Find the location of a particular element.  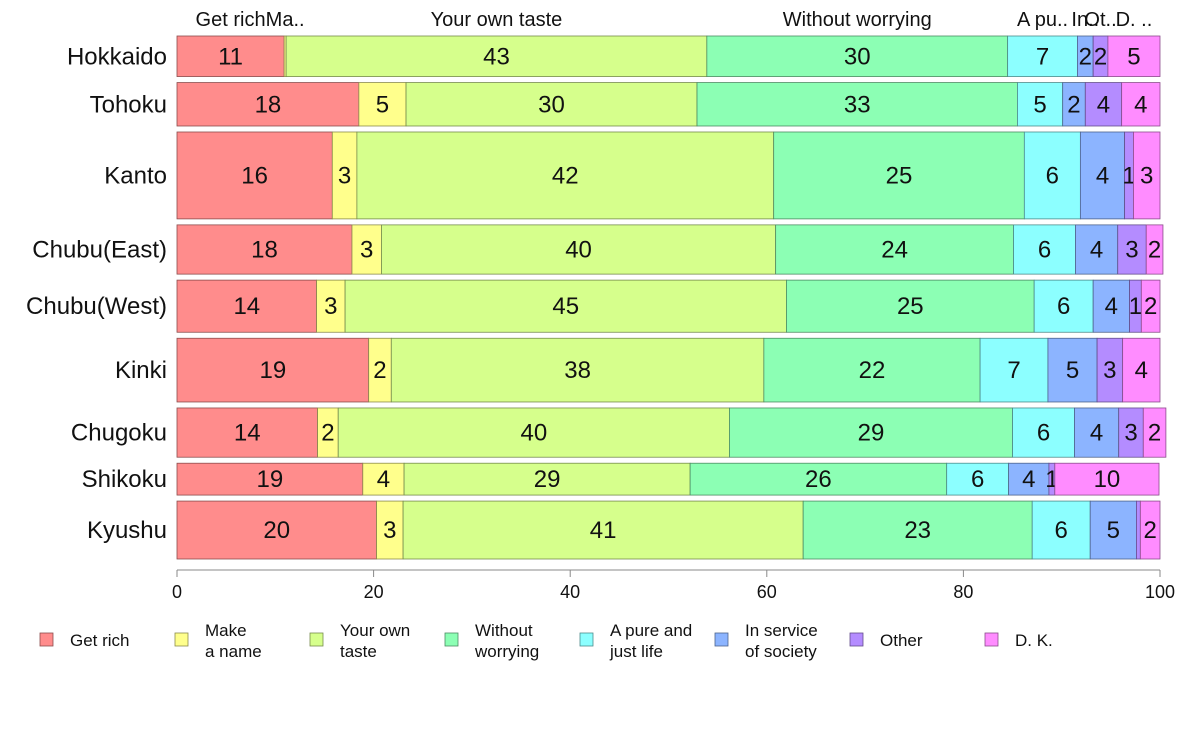

data-label: 33 is located at coordinates (857, 104).